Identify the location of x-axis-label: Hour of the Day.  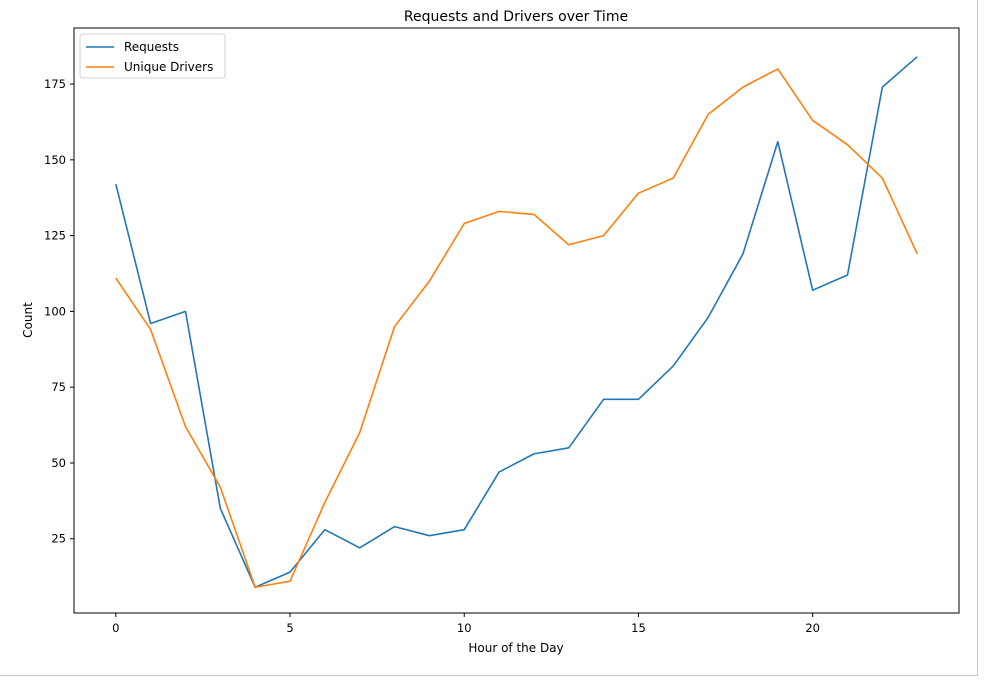
(515, 648).